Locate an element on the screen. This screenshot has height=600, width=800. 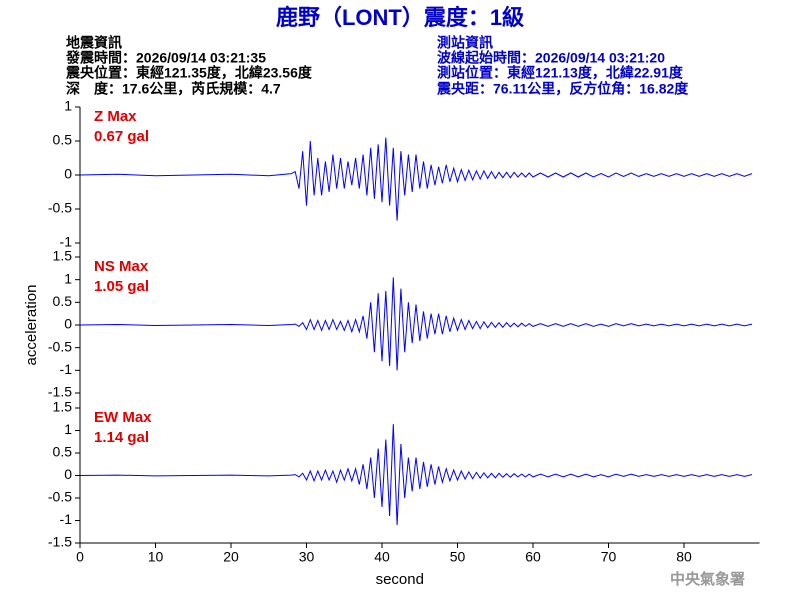
max-label: 0.67 gal is located at coordinates (121, 136).